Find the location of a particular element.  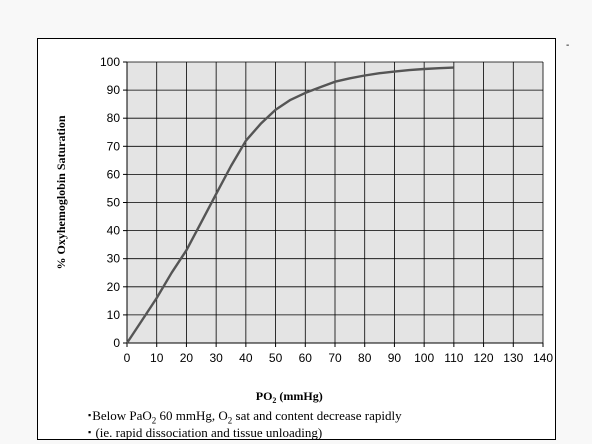

y-tick-label: 50 is located at coordinates (114, 203).